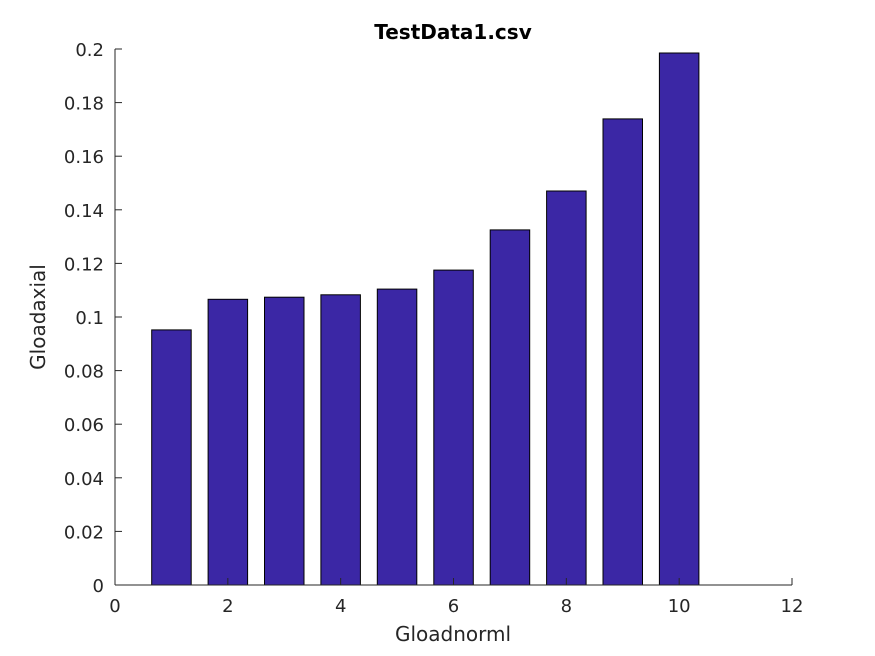  Describe the element at coordinates (227, 606) in the screenshot. I see `x-tick-label: 2` at that location.